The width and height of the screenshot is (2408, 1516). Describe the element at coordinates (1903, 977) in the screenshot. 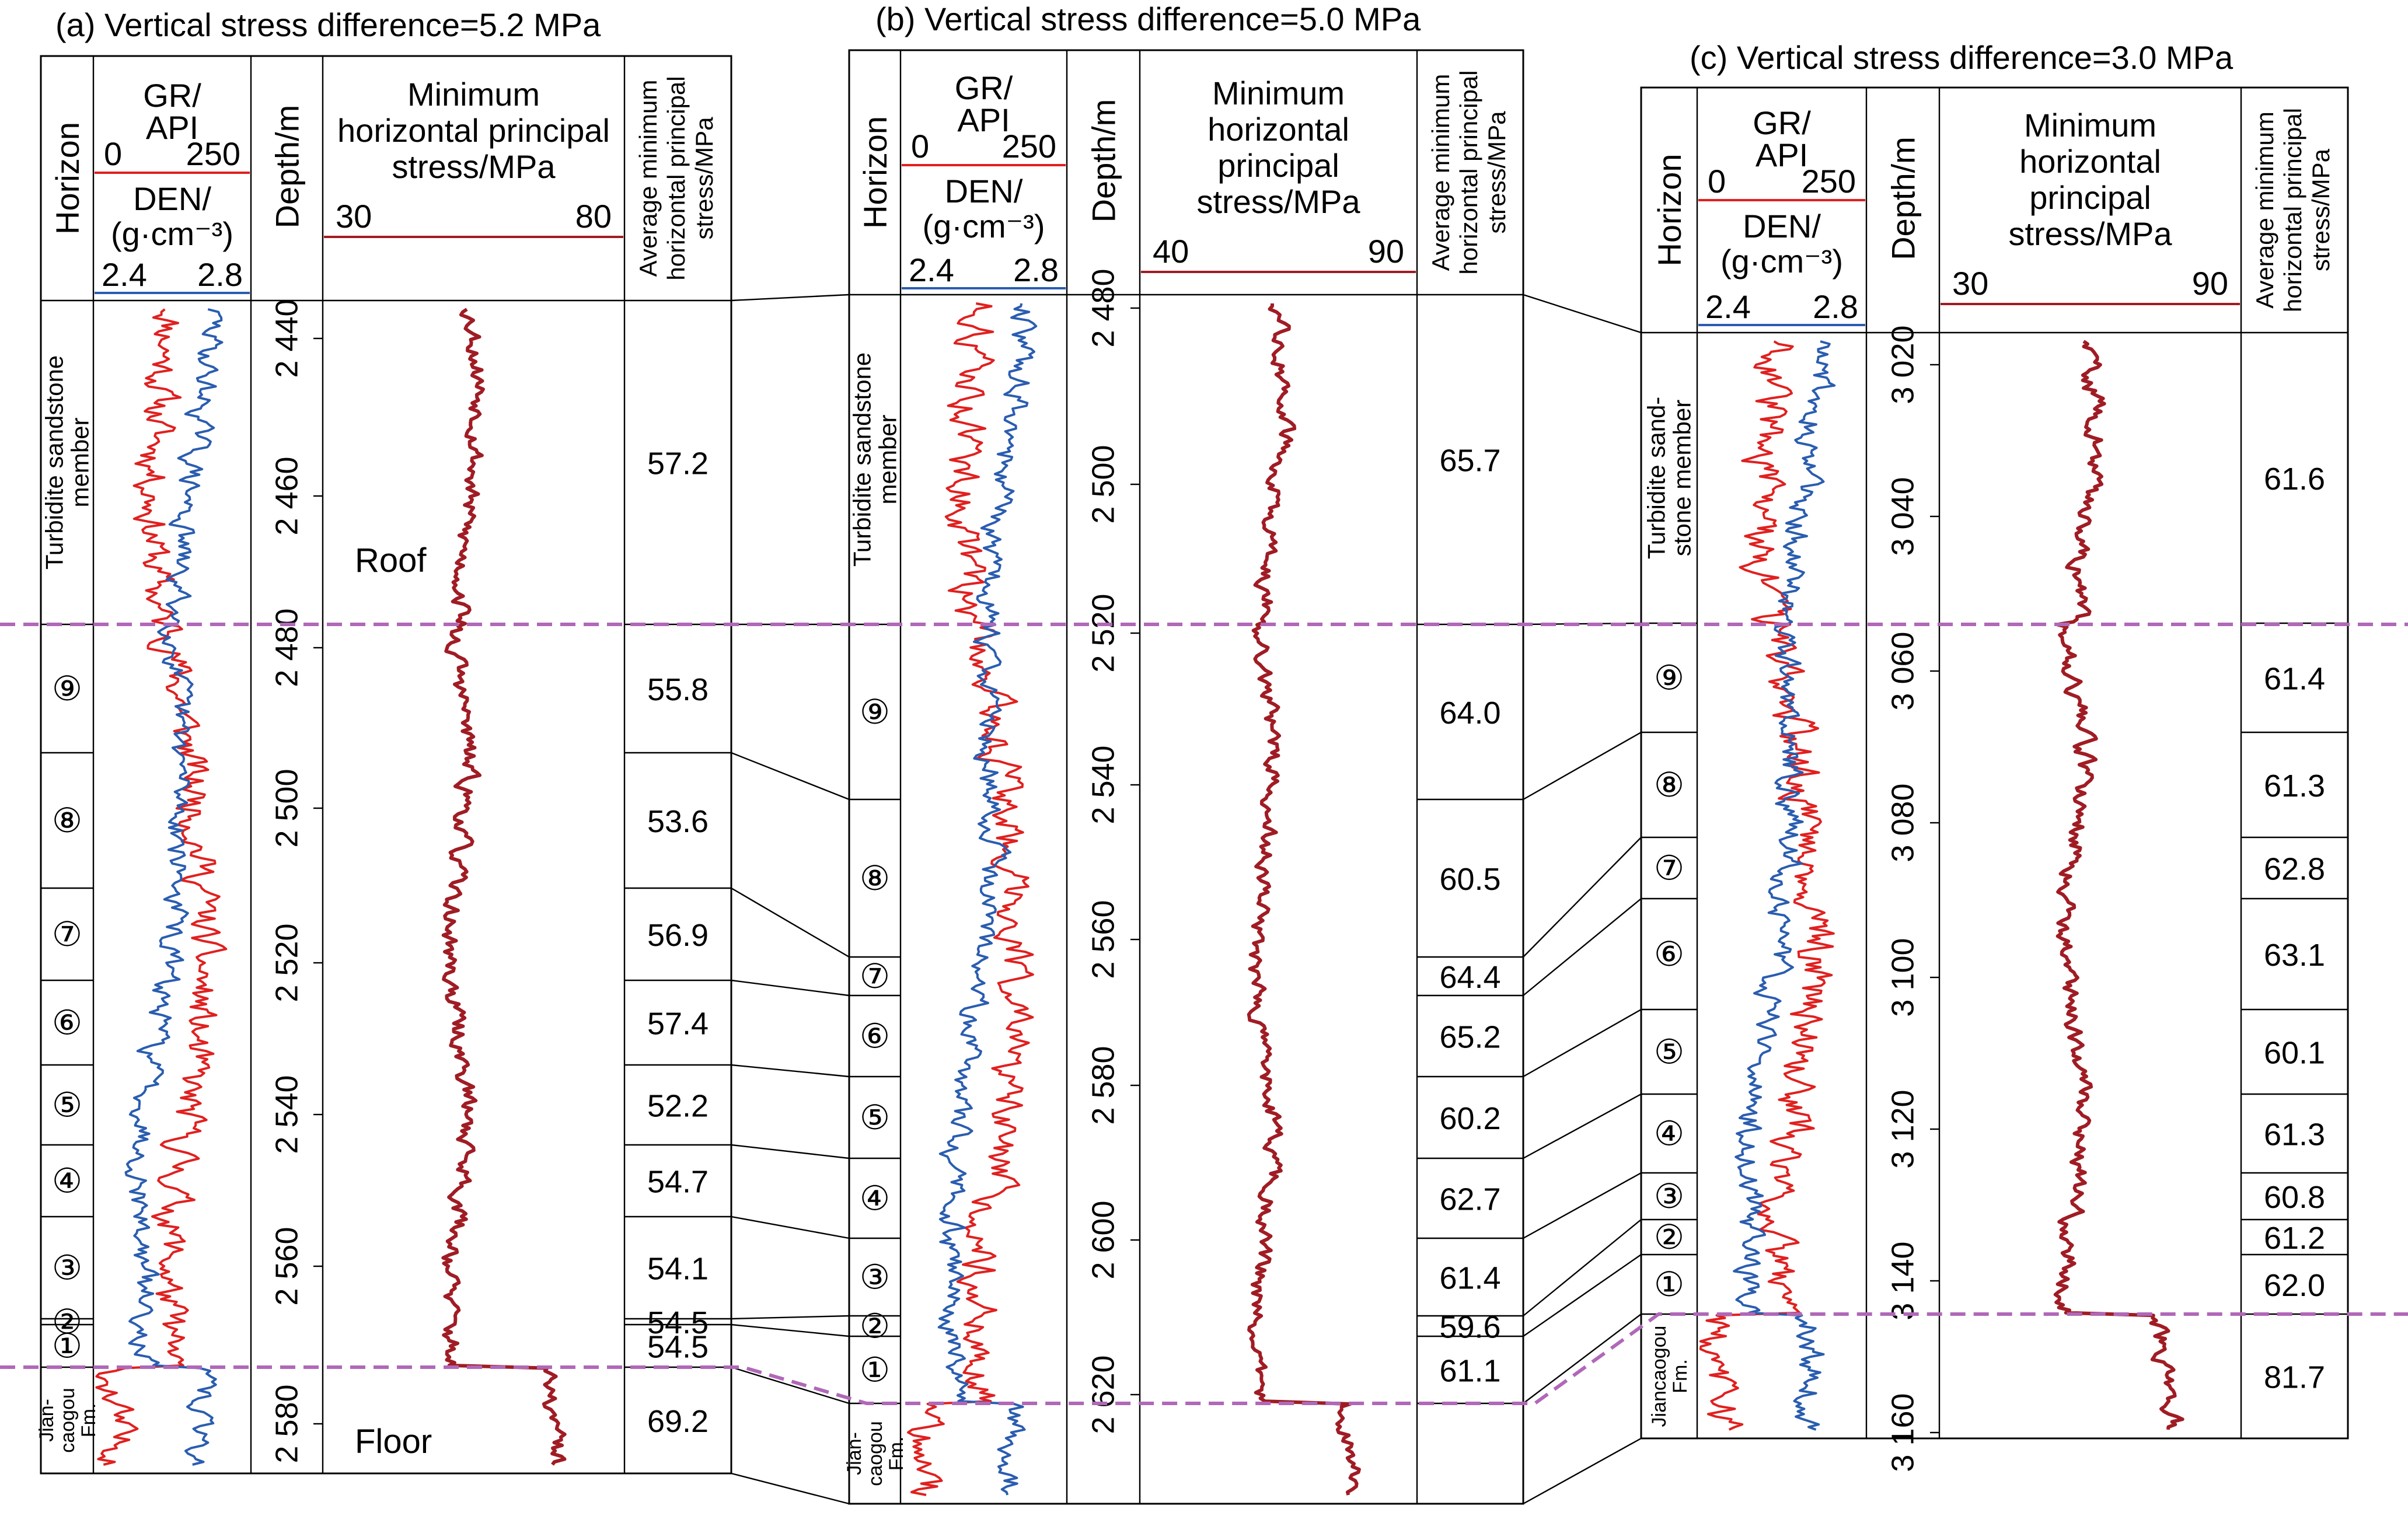

I see `depth-tick-label: 3 100` at that location.